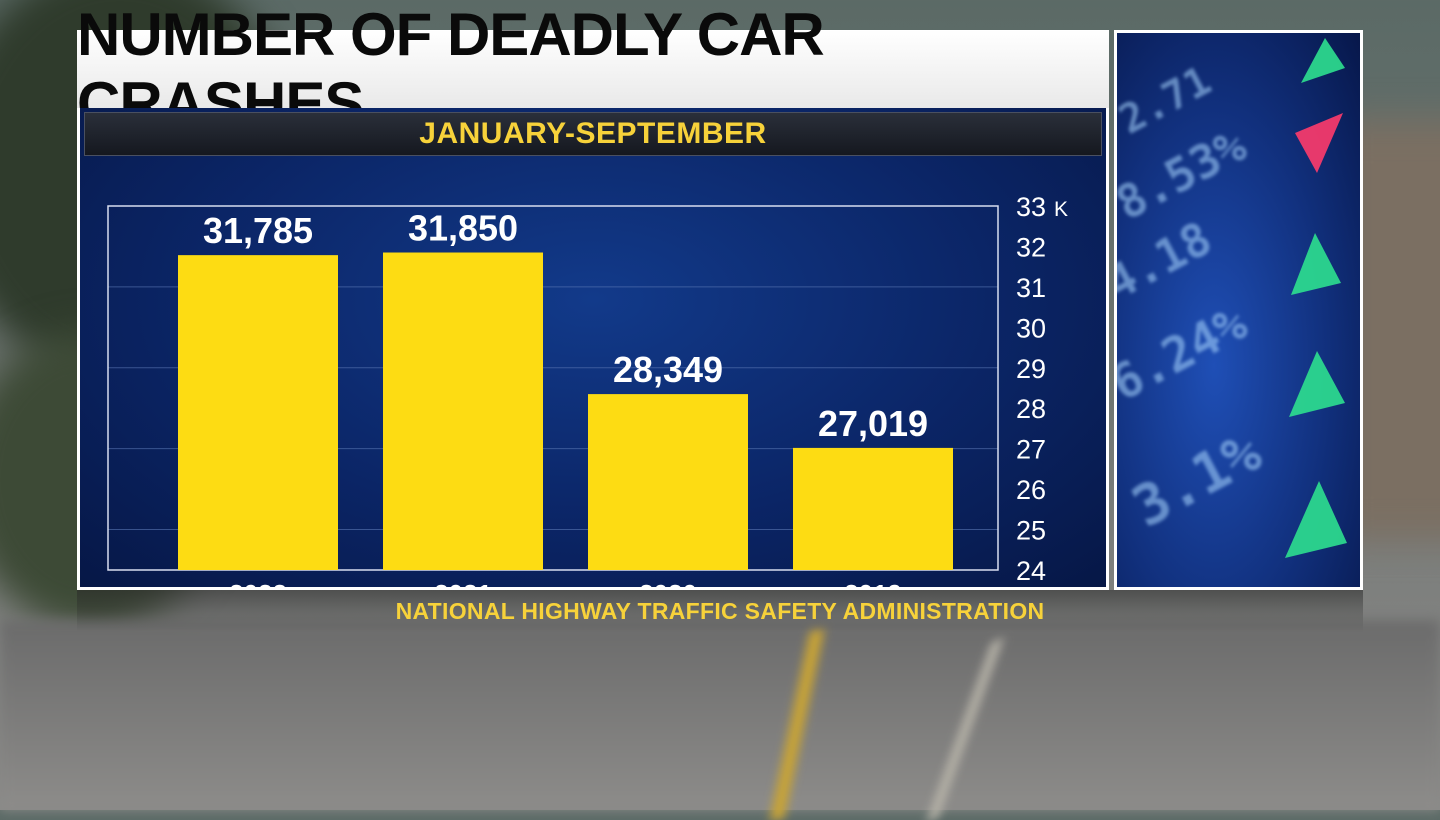 Image resolution: width=1440 pixels, height=820 pixels. I want to click on stock-ticker-image: 8.53% 4.18 6.24% 3.1% 2.71, so click(1238, 310).